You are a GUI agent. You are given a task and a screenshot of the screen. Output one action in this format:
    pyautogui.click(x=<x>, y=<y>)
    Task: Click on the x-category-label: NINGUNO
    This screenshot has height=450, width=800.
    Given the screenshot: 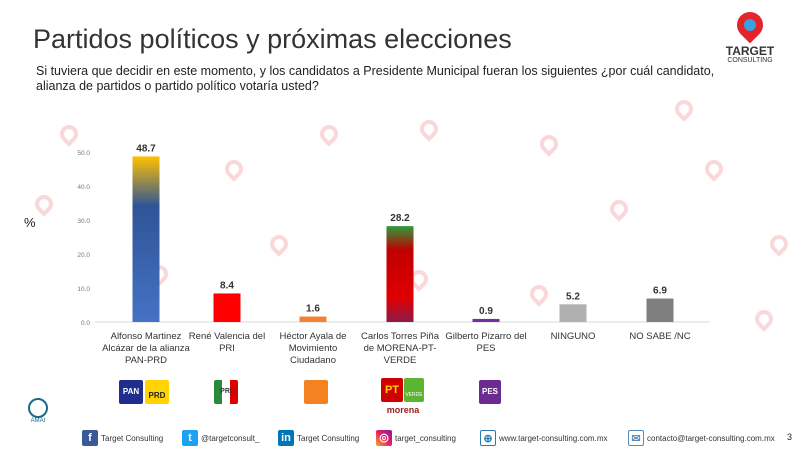 What is the action you would take?
    pyautogui.click(x=573, y=336)
    